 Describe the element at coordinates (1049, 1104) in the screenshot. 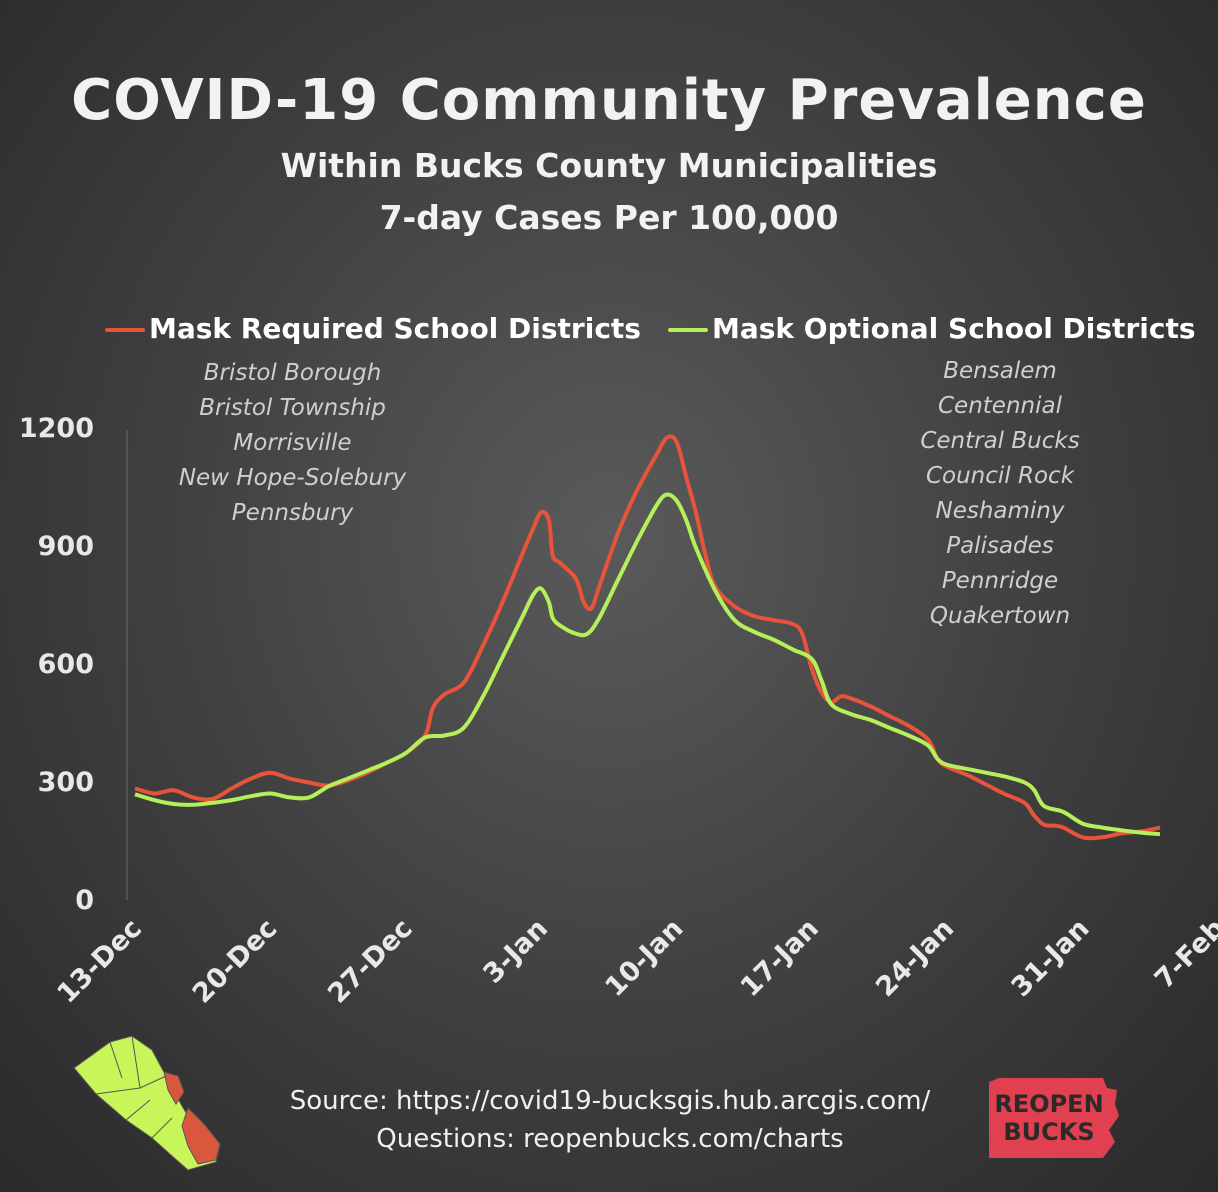

I see `logo-line-1: REOPEN` at that location.